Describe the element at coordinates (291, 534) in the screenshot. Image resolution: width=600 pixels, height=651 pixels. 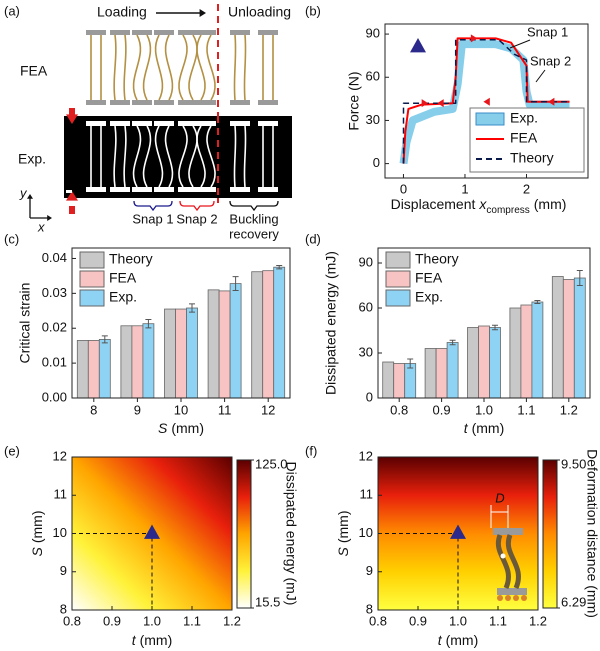
I see `colorbar-label: Dissipated energy (mJ)` at that location.